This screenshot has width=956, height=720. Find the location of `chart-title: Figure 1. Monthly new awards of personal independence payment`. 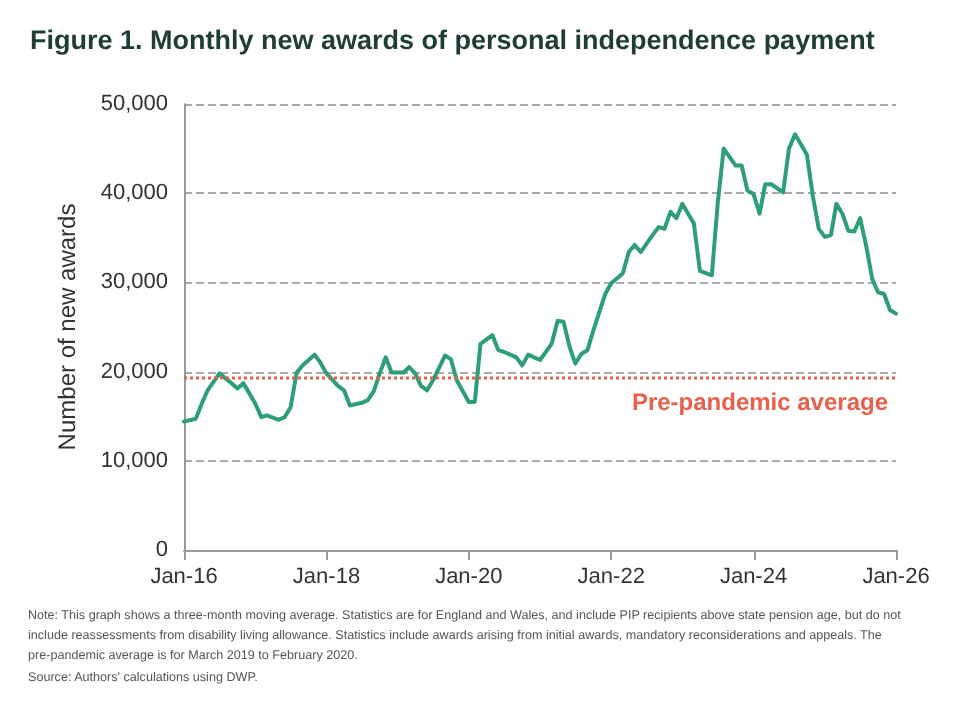

chart-title: Figure 1. Monthly new awards of personal independence payment is located at coordinates (453, 40).